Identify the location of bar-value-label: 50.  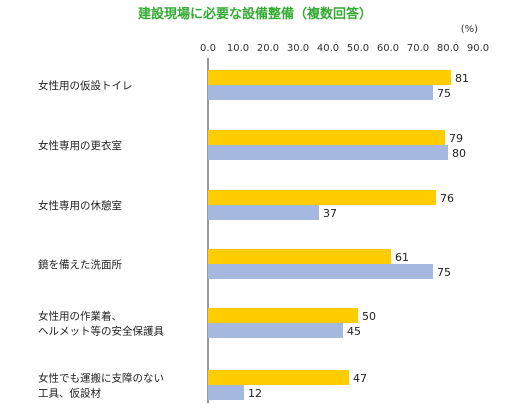
(369, 316).